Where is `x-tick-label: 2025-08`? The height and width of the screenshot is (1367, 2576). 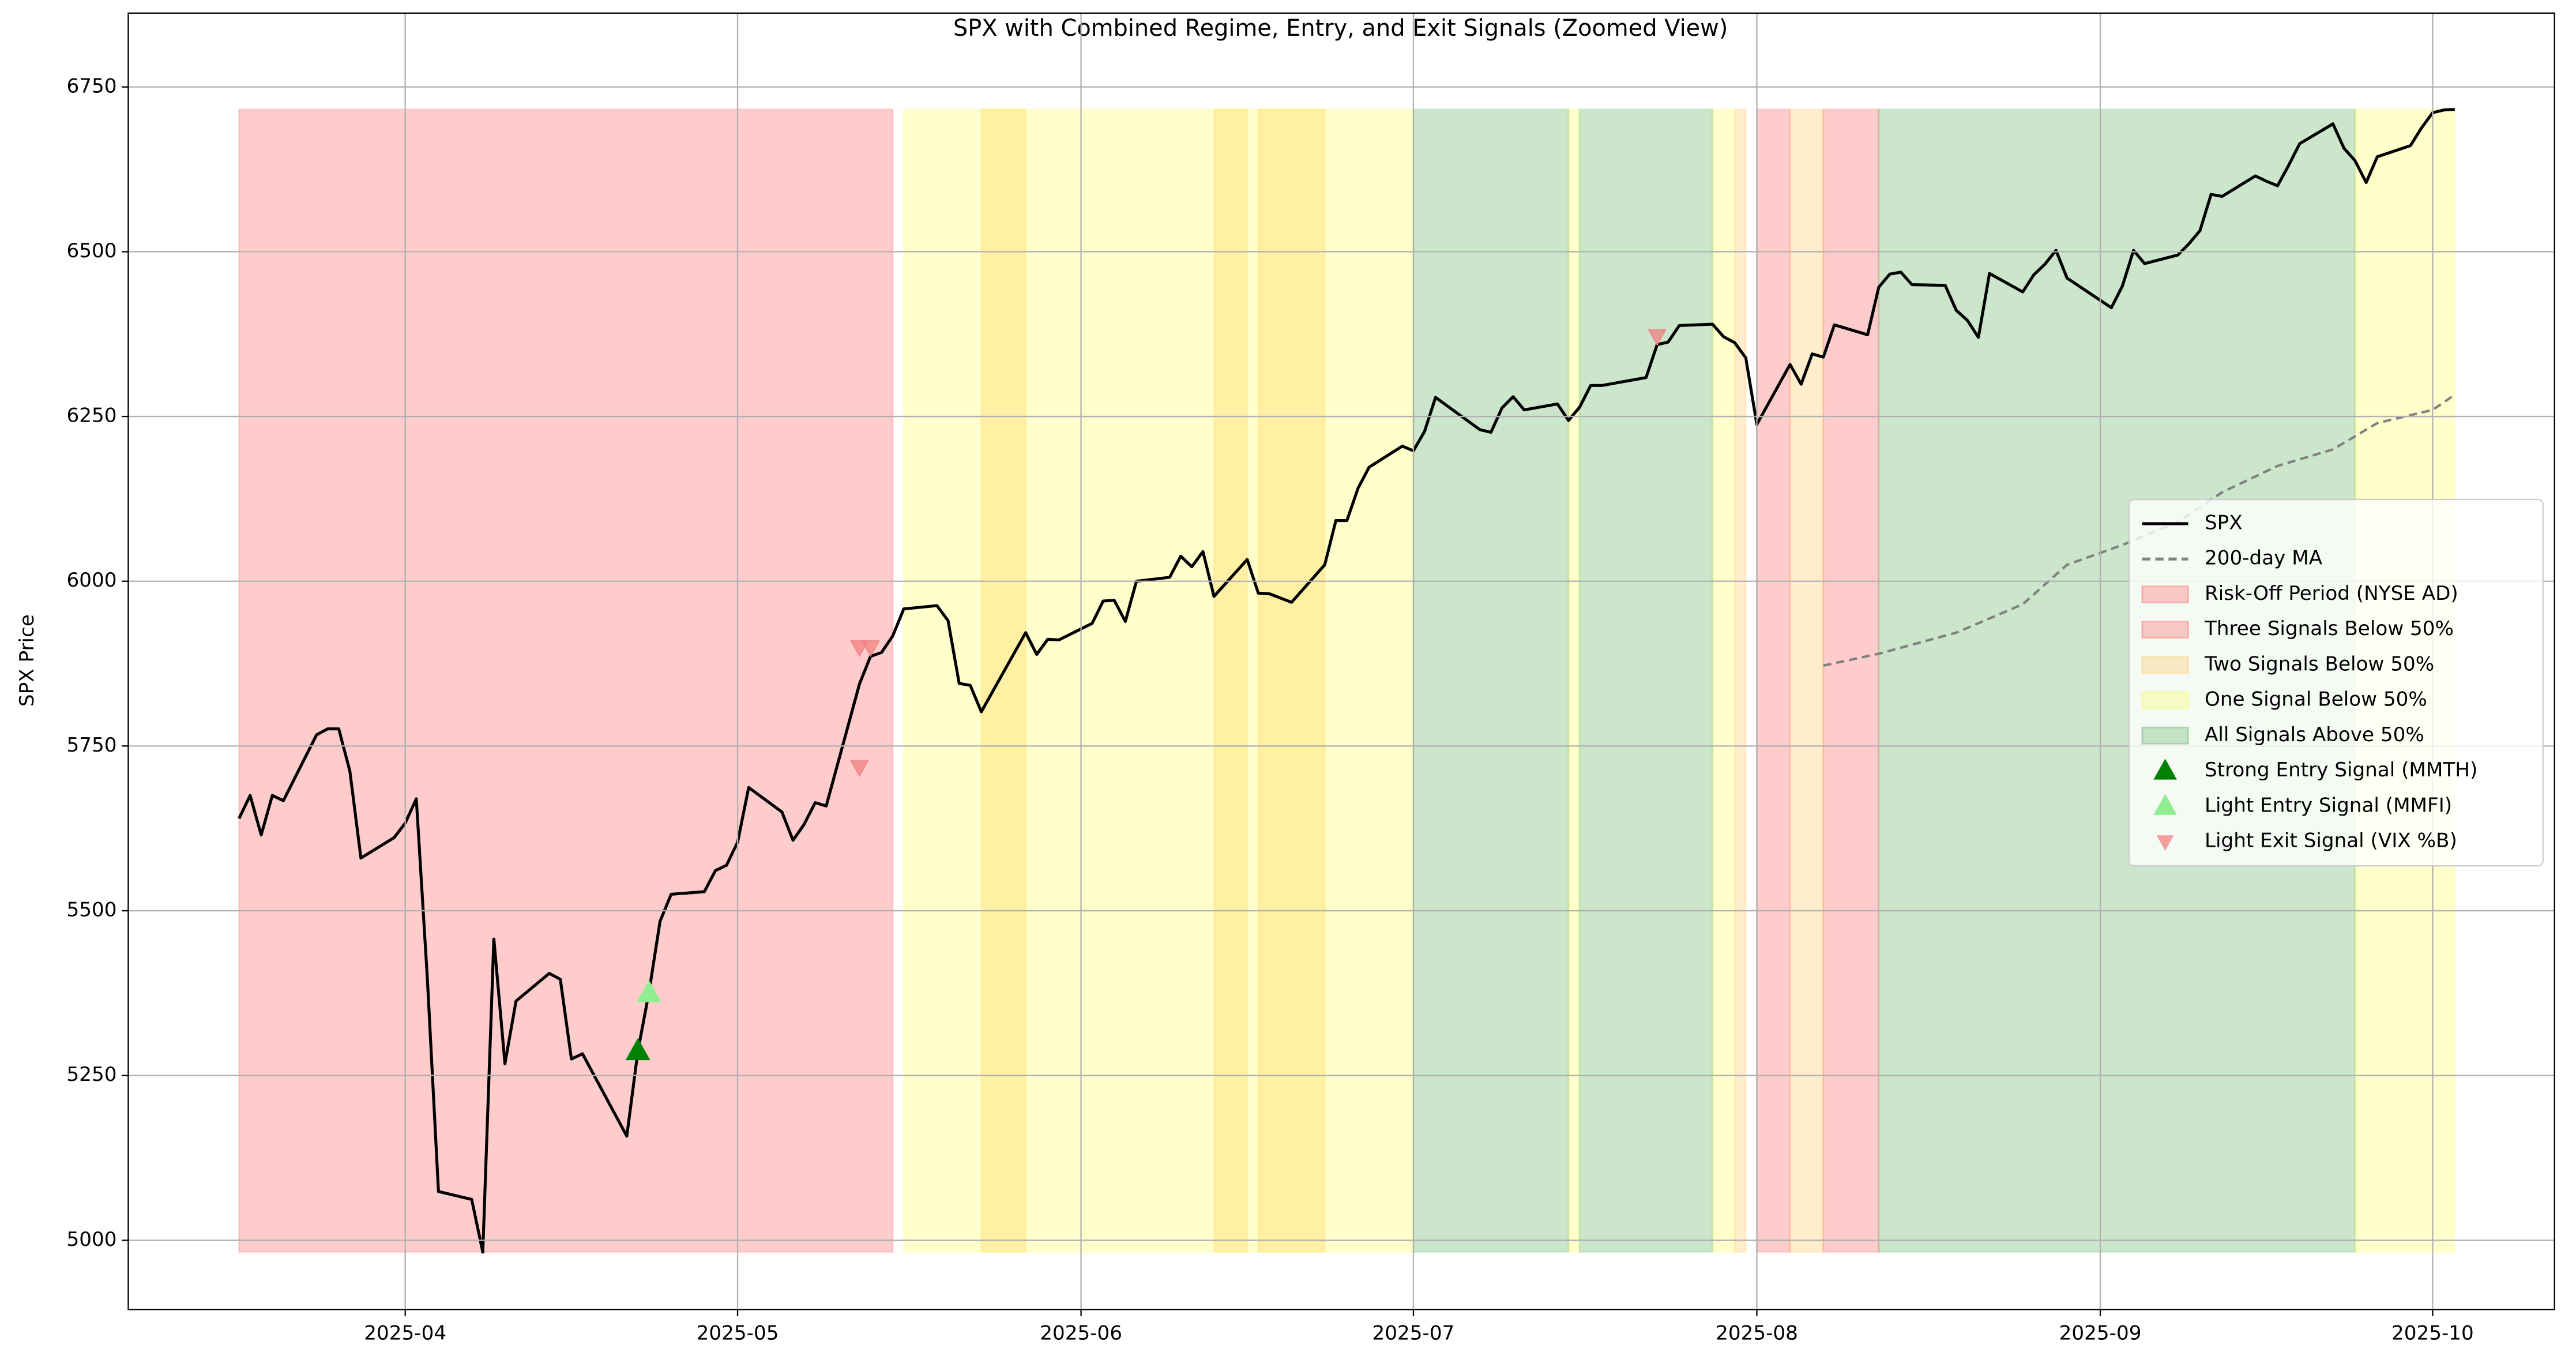
x-tick-label: 2025-08 is located at coordinates (1757, 1333).